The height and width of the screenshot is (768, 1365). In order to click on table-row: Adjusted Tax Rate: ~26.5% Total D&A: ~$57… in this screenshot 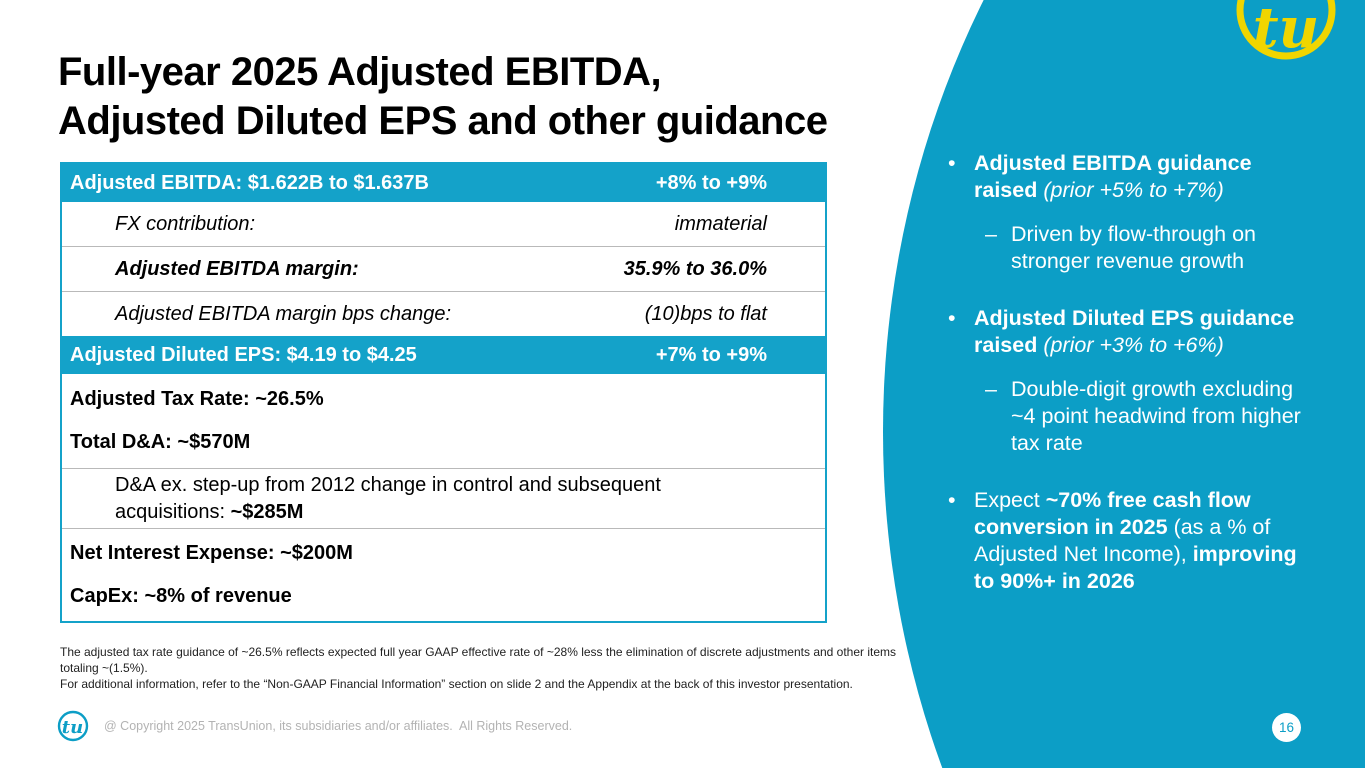, I will do `click(443, 421)`.